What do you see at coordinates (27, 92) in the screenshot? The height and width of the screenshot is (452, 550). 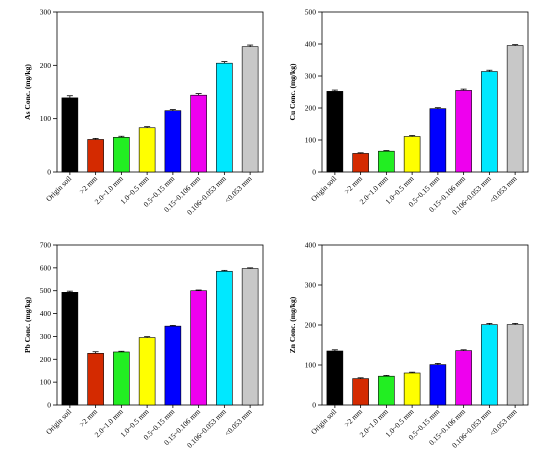 I see `y-axis-title: As Conc. (mg/kg)` at bounding box center [27, 92].